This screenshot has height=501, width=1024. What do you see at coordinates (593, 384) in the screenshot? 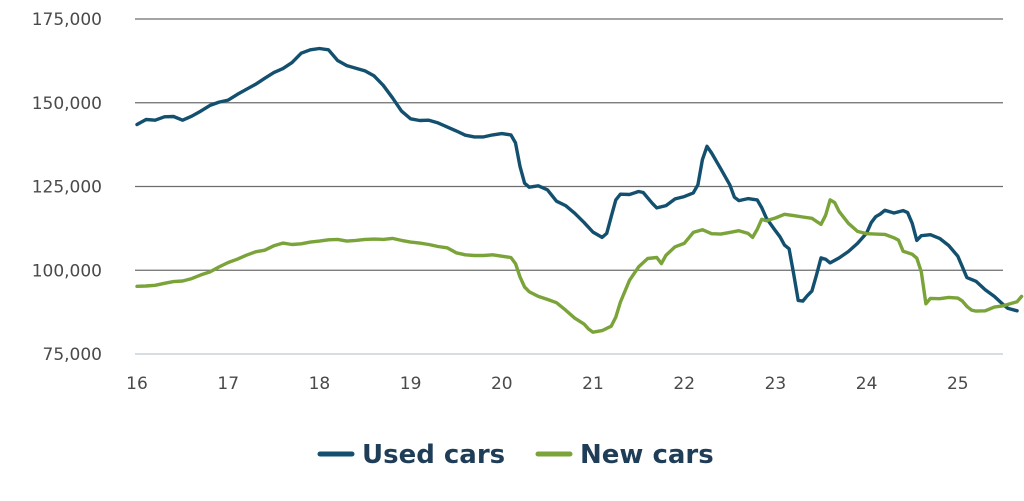
I see `x-tick-label: 21` at bounding box center [593, 384].